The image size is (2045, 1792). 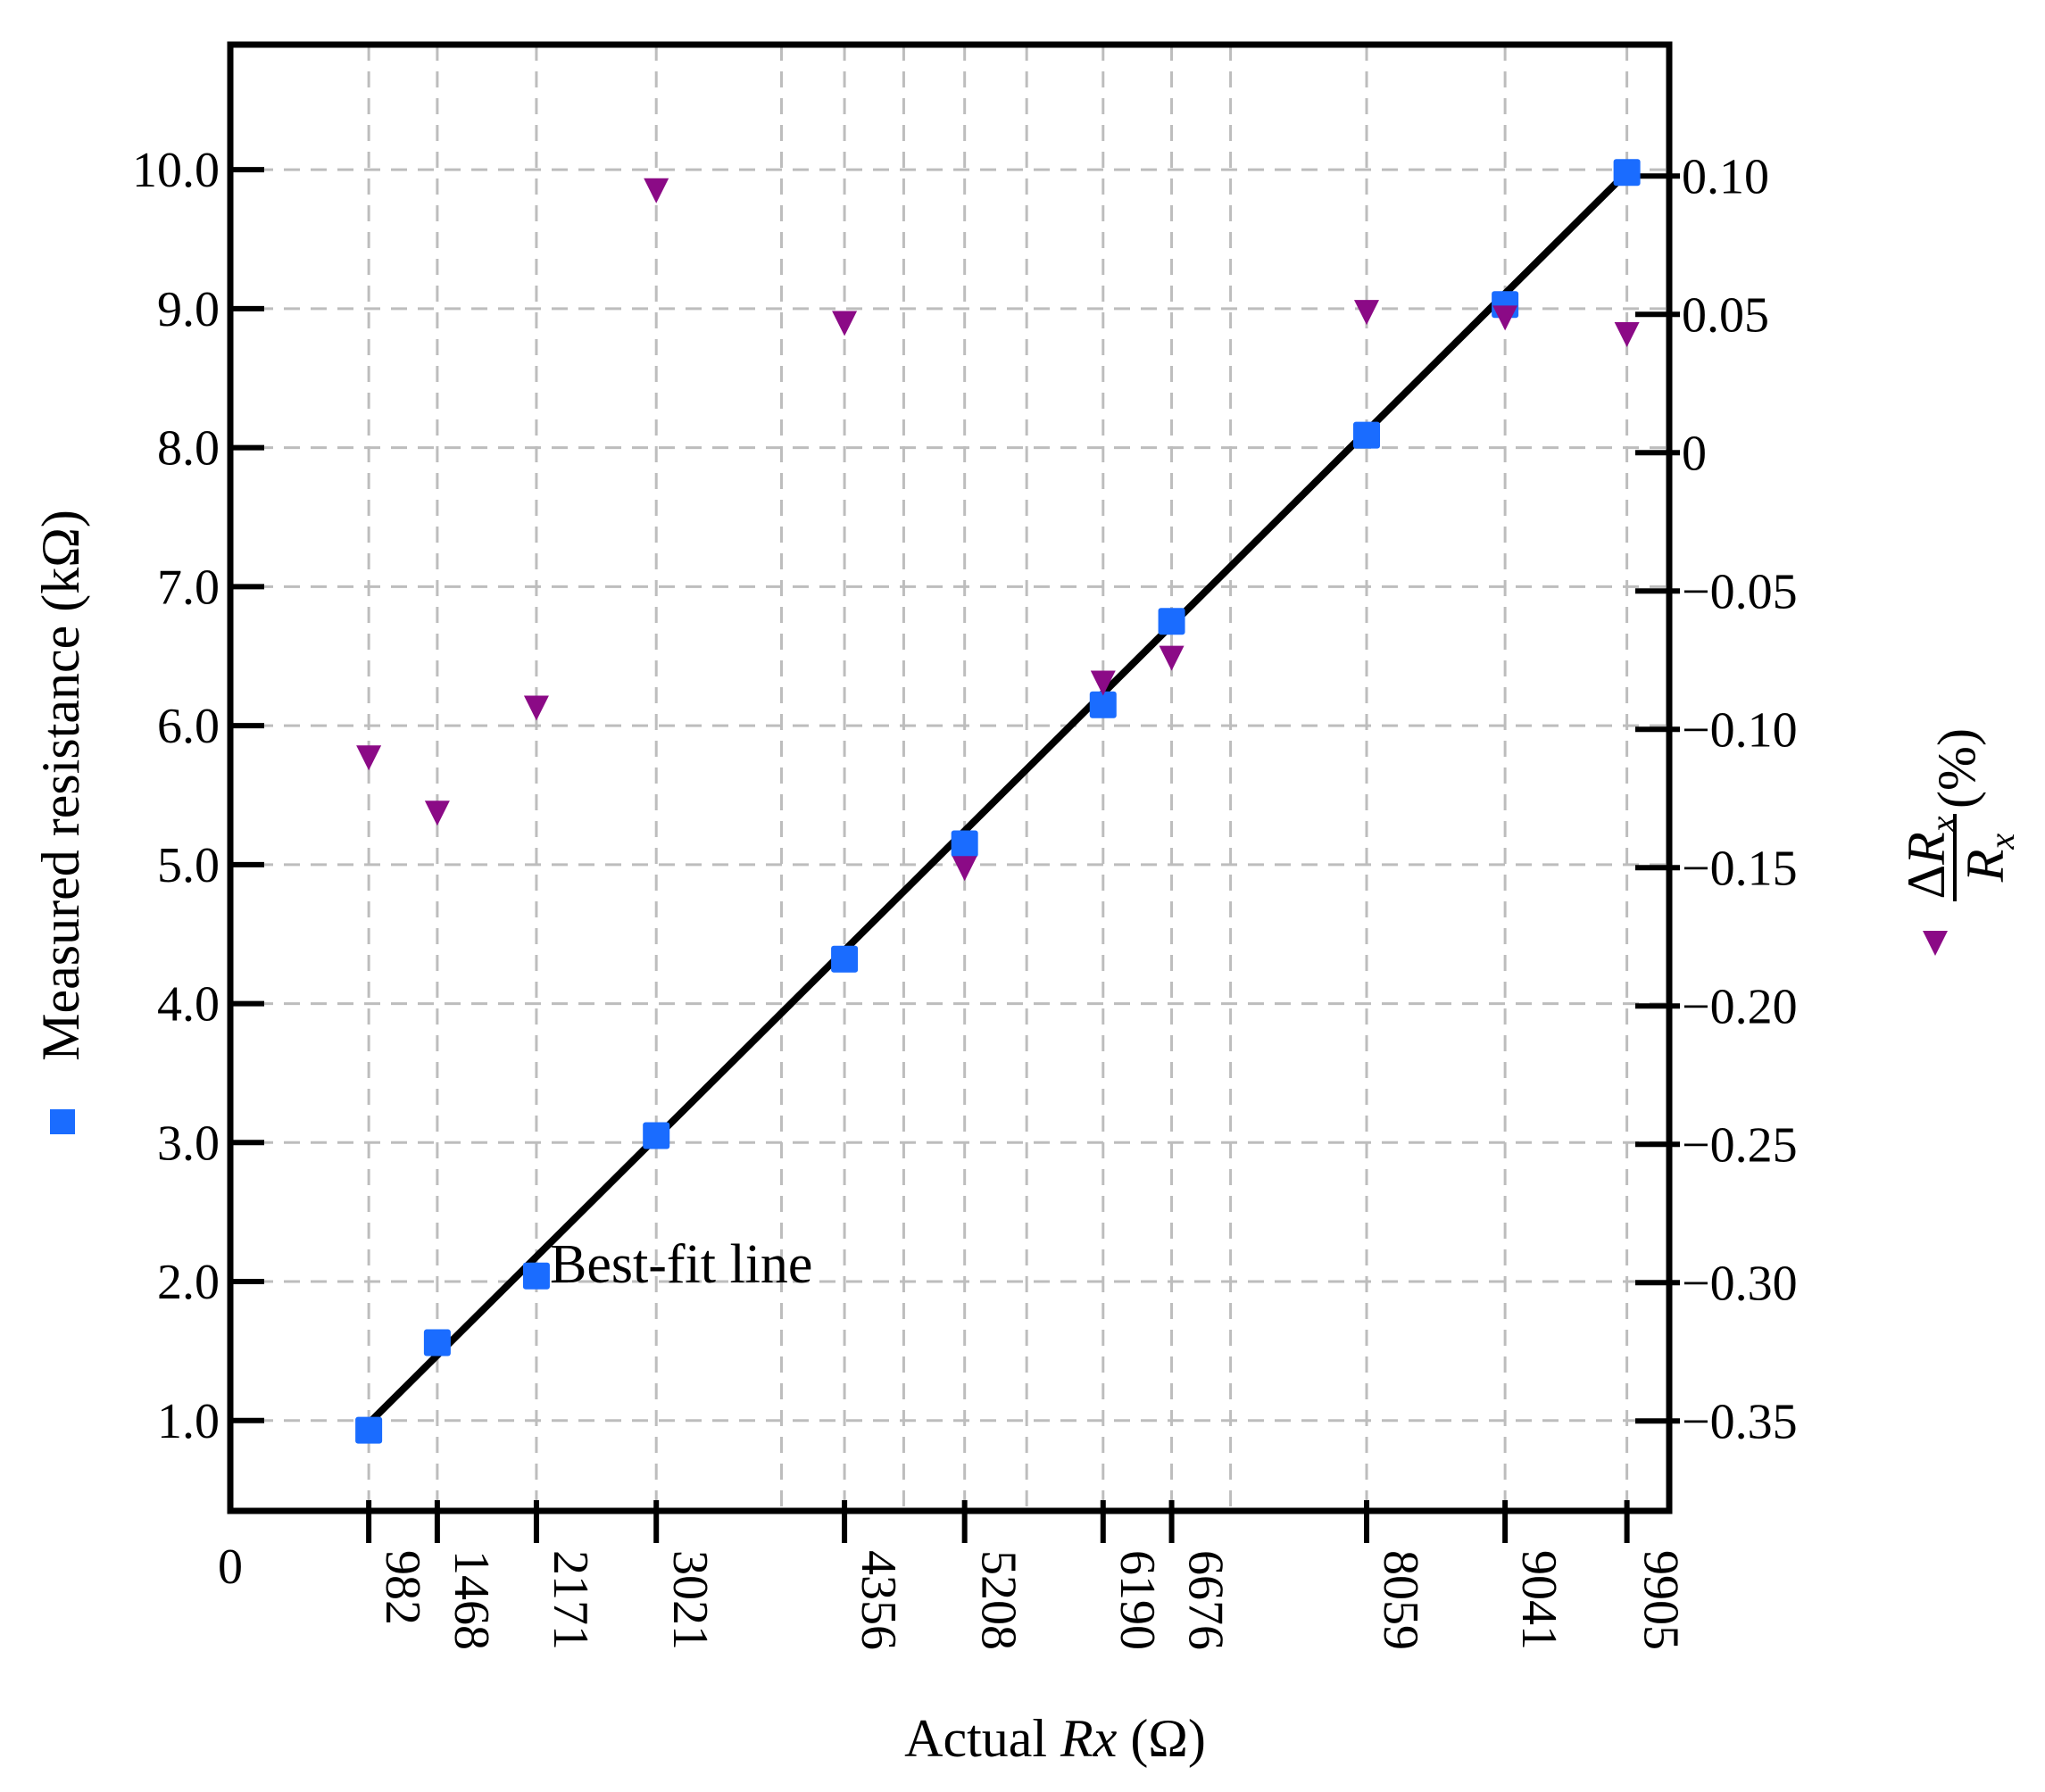 I want to click on y-right-tick-label: 0.05, so click(x=1725, y=315).